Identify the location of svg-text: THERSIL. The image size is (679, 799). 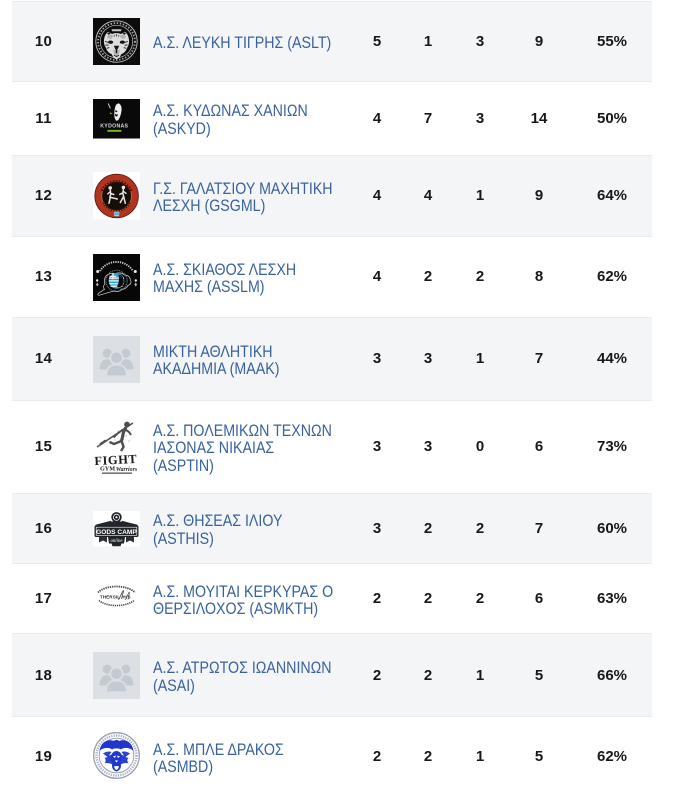
(110, 597).